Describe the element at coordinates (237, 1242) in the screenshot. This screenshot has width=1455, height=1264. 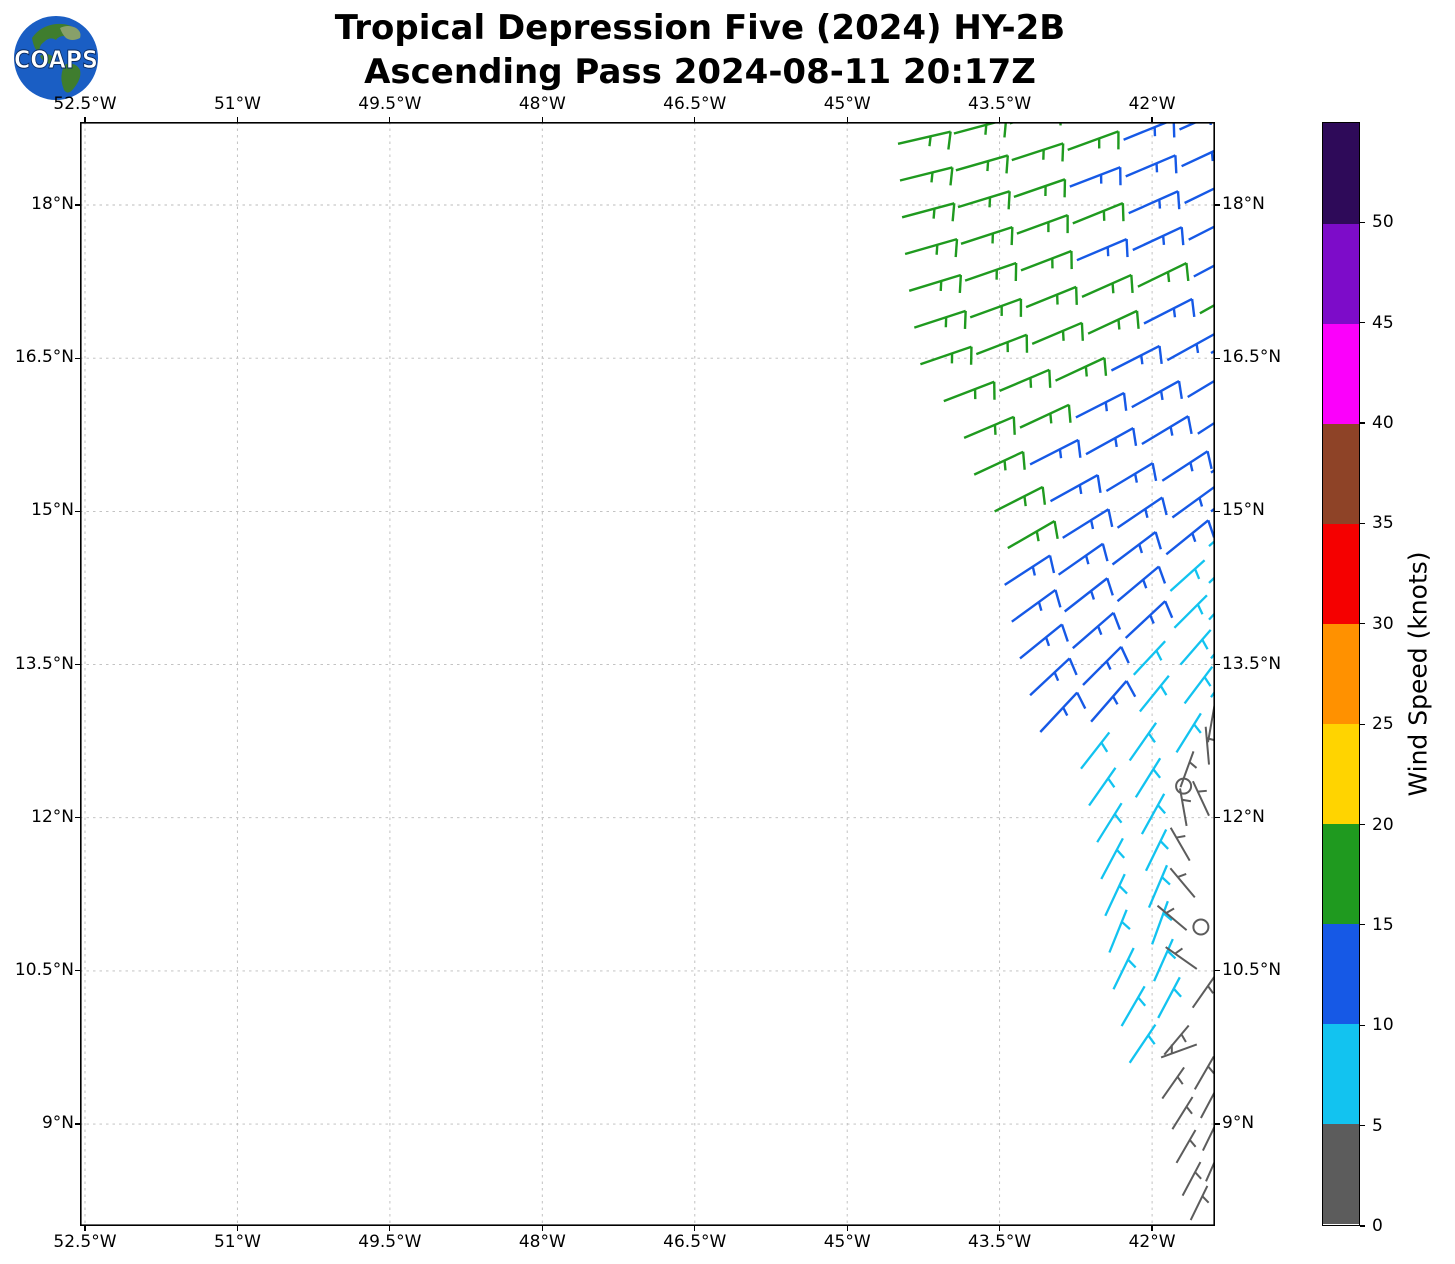
I see `x-tick-label-bottom: 51°W` at that location.